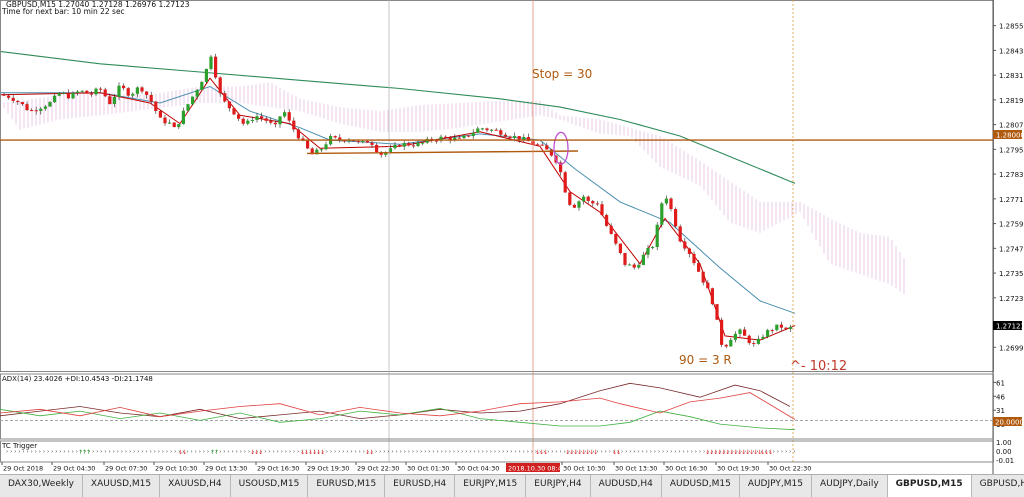 The height and width of the screenshot is (497, 1024). Describe the element at coordinates (1011, 27) in the screenshot. I see `y-tick-label: 1.28555` at that location.